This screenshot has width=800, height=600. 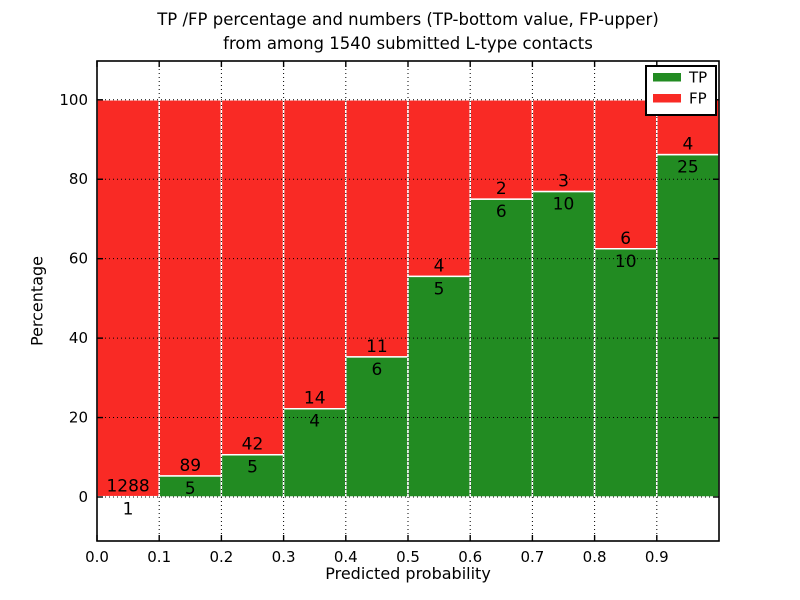 I want to click on x-tick-label: 0.9, so click(x=657, y=557).